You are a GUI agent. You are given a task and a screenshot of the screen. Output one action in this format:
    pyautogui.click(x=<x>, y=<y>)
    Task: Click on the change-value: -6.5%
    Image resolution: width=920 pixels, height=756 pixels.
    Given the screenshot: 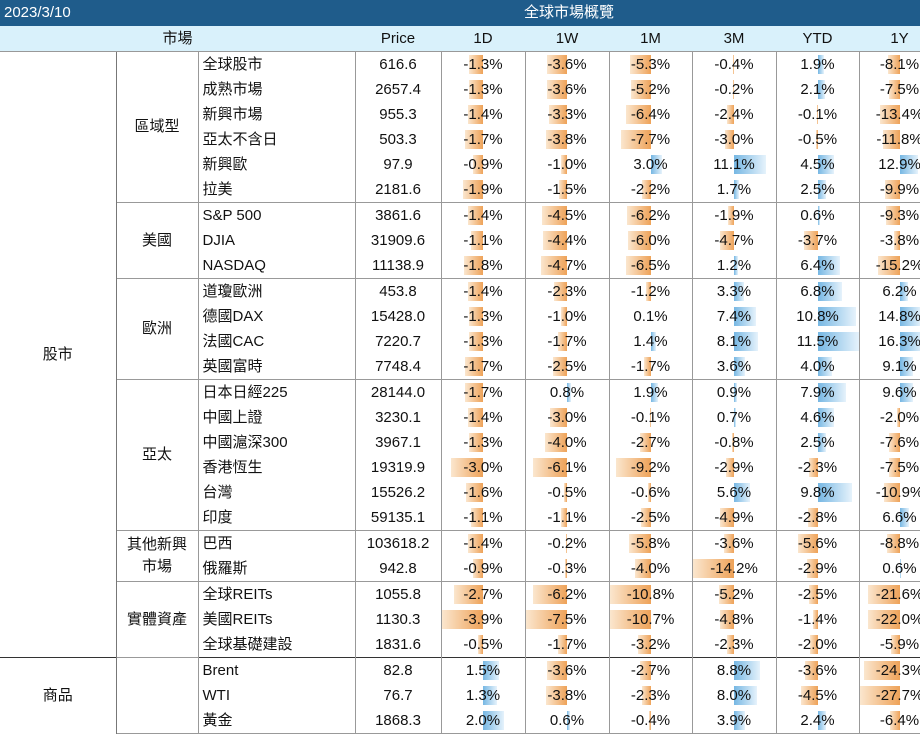 What is the action you would take?
    pyautogui.click(x=650, y=265)
    